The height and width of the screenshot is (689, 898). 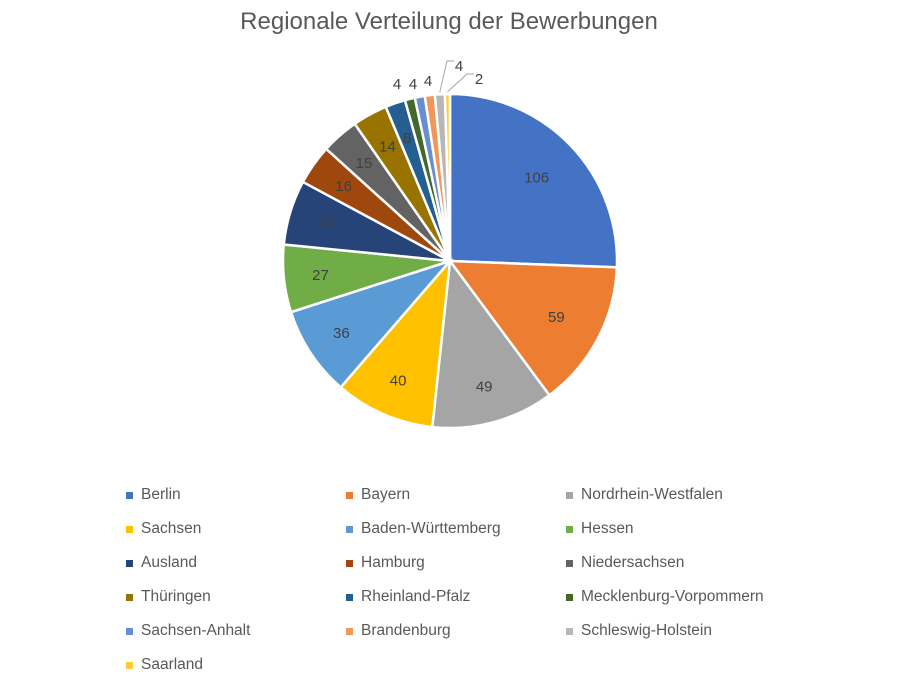 What do you see at coordinates (416, 596) in the screenshot?
I see `legend-label: Rheinland-Pfalz` at bounding box center [416, 596].